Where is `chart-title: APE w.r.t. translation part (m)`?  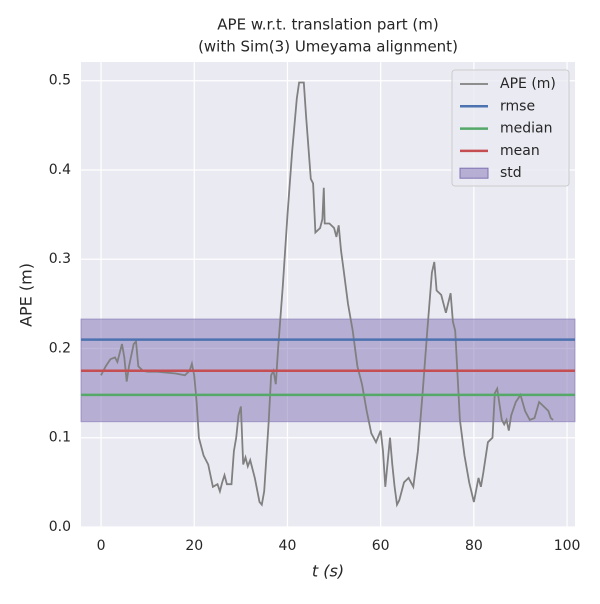
chart-title: APE w.r.t. translation part (m) is located at coordinates (327, 25).